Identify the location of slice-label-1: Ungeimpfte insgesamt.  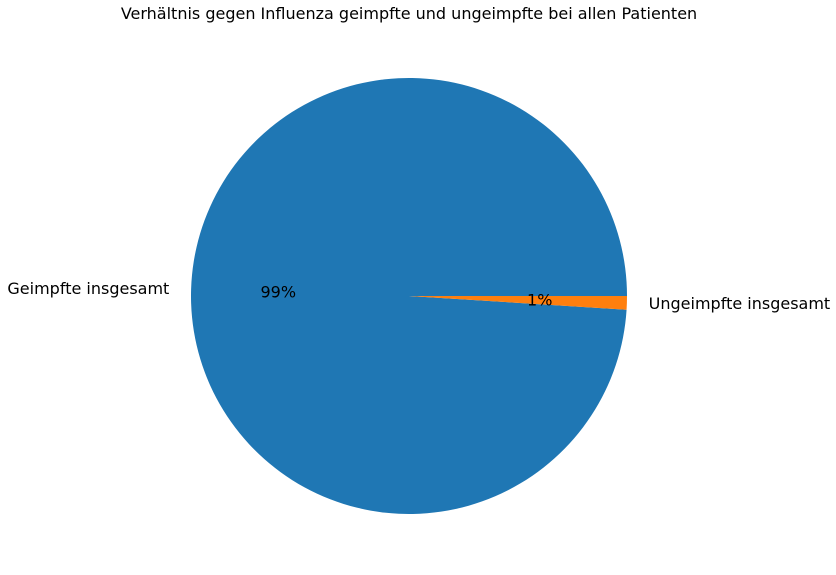
(740, 303).